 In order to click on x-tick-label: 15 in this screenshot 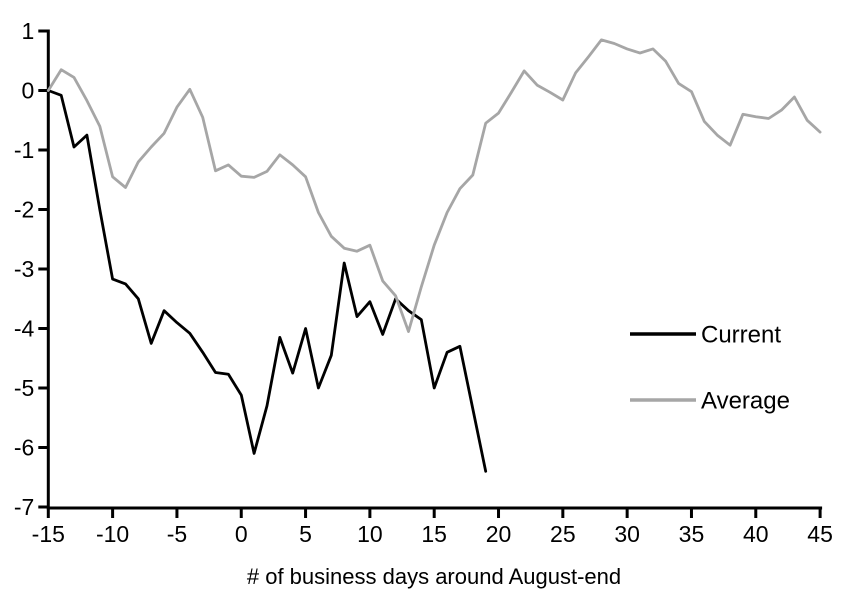, I will do `click(434, 534)`.